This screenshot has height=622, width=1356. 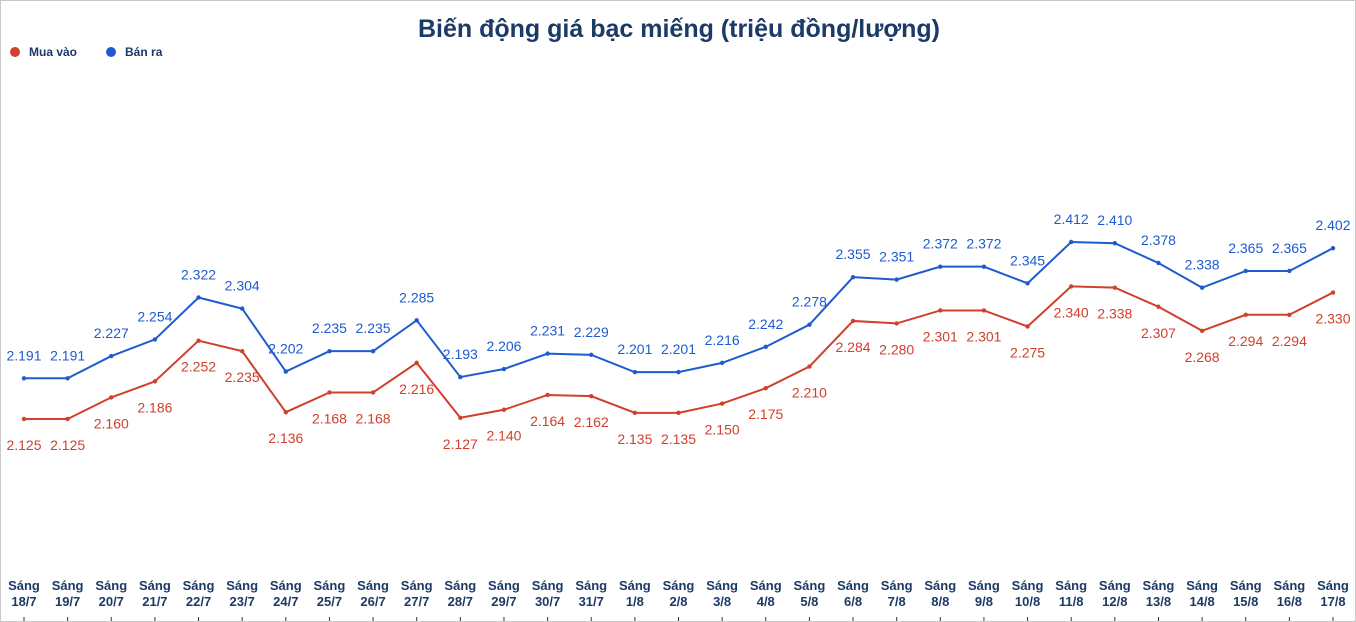 What do you see at coordinates (329, 593) in the screenshot?
I see `x-tick-label: Sáng 25/7` at bounding box center [329, 593].